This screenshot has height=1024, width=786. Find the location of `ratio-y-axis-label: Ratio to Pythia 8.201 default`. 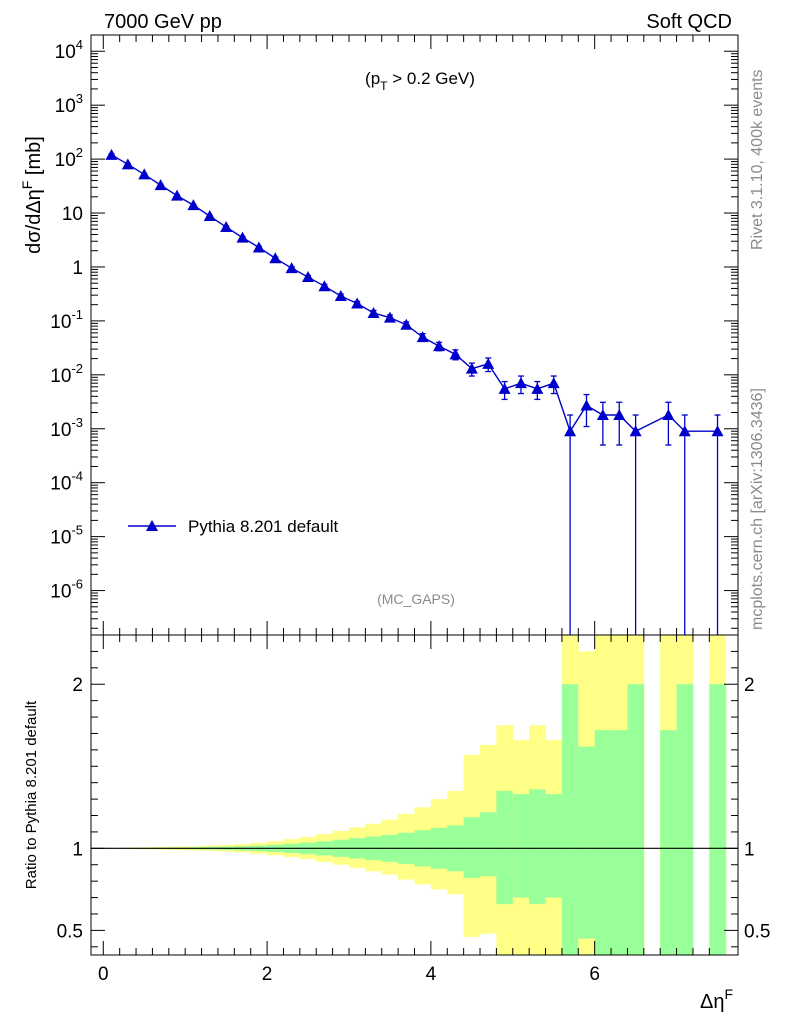

ratio-y-axis-label: Ratio to Pythia 8.201 default is located at coordinates (31, 794).